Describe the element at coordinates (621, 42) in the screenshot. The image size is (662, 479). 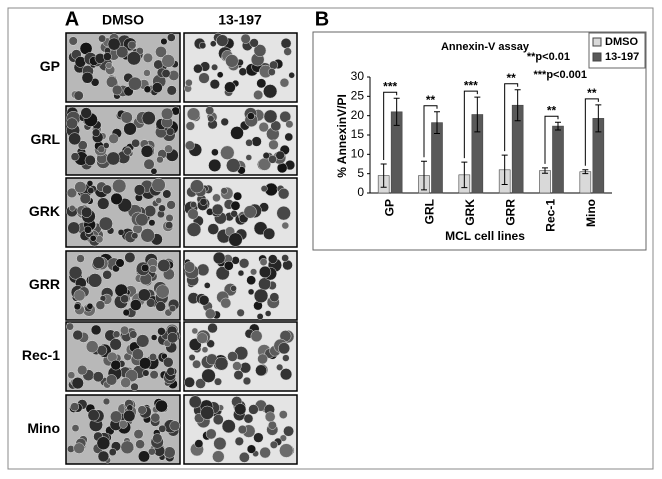
I see `legend-label: DMSO` at that location.